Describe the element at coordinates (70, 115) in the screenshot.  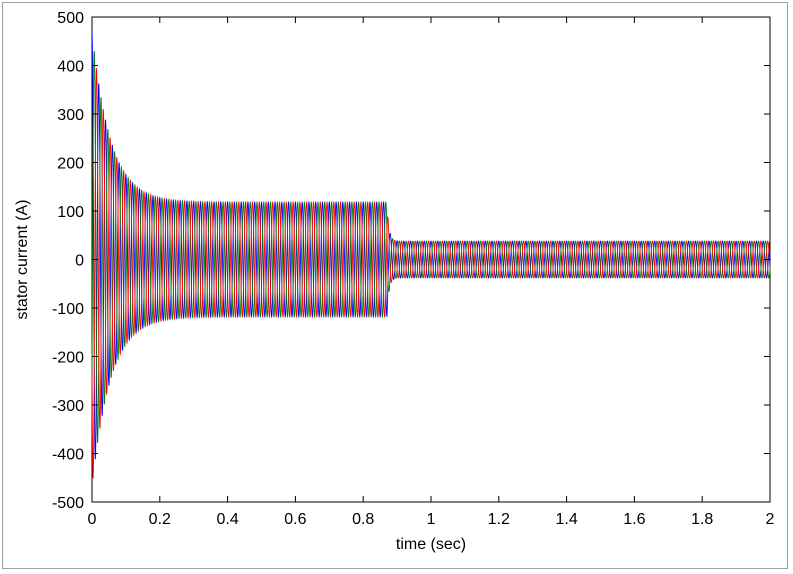
I see `y-tick-label: 300` at that location.